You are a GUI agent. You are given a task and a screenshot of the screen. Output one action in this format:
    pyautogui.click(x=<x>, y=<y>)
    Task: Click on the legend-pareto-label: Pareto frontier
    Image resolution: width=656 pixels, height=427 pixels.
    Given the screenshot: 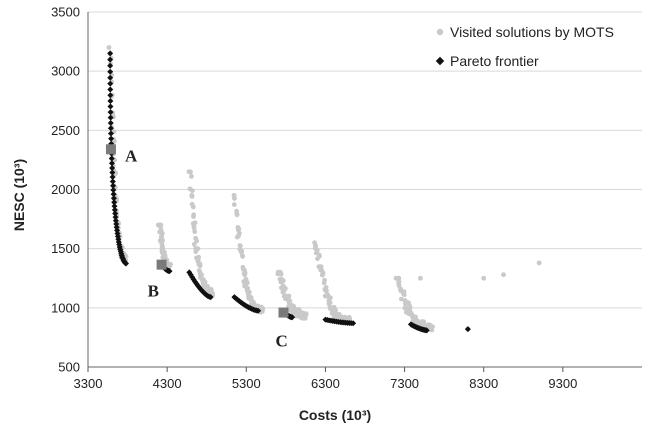 What is the action you would take?
    pyautogui.click(x=494, y=61)
    